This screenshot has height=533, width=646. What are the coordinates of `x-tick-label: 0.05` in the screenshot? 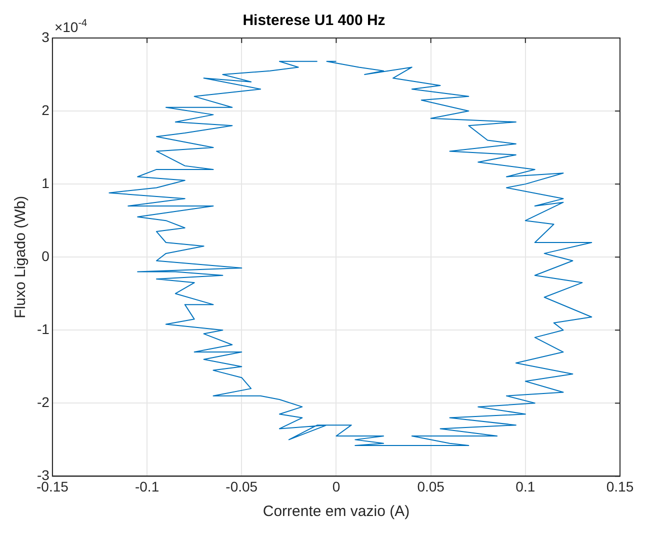 It's located at (431, 486).